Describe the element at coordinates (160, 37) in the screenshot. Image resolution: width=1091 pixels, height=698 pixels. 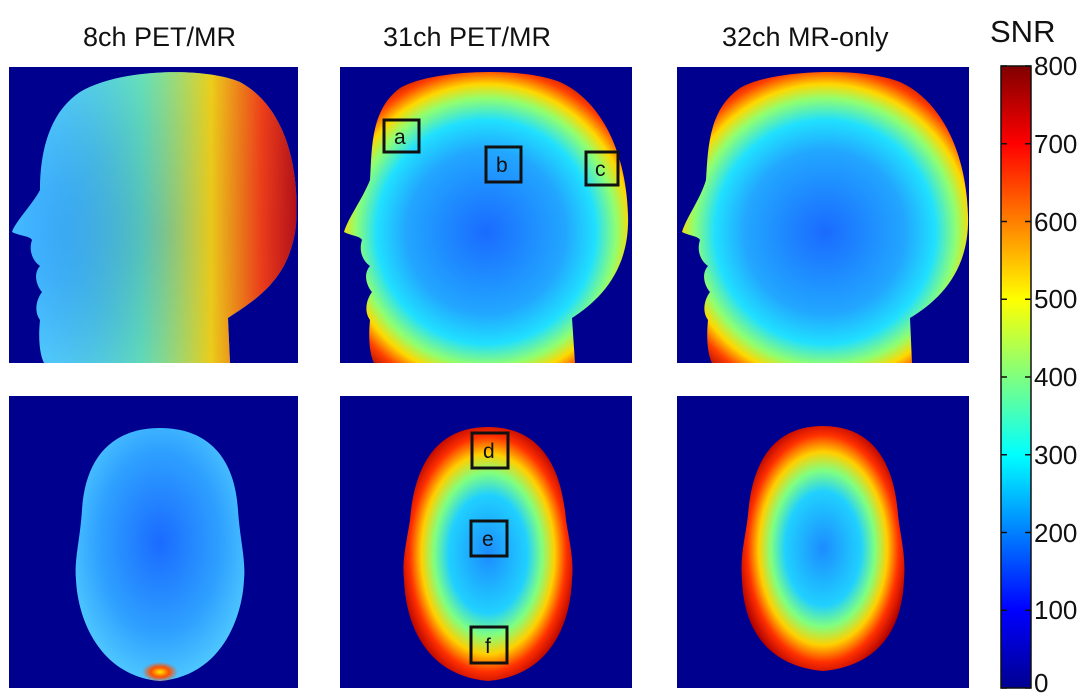
I see `column-title-8ch: 8ch PET/MR` at that location.